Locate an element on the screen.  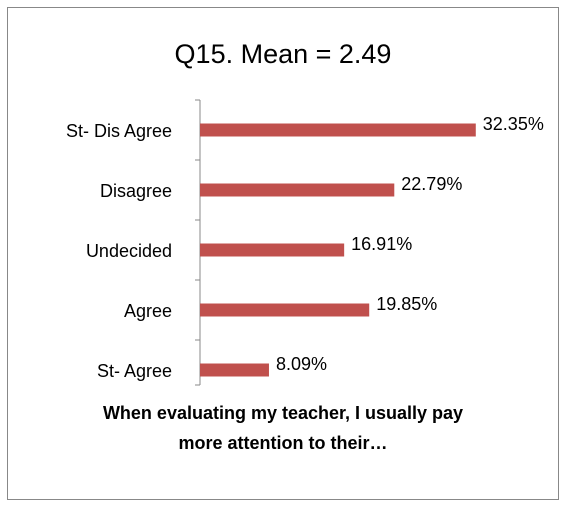
chart-title: Q15. Mean = 2.49 is located at coordinates (283, 54).